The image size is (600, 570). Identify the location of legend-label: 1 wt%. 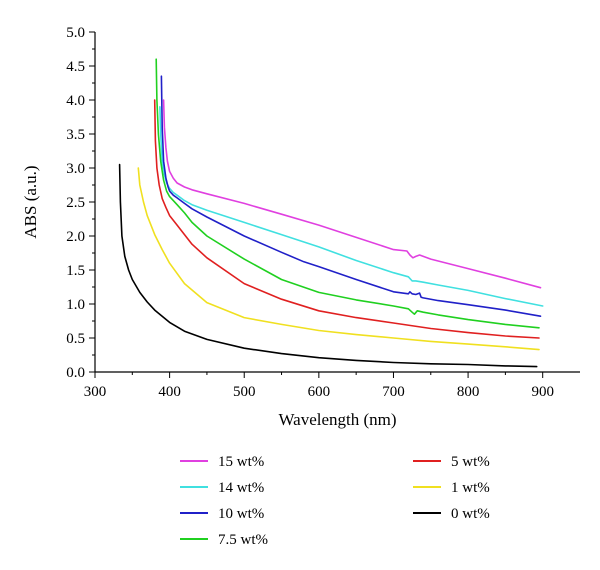
(470, 488).